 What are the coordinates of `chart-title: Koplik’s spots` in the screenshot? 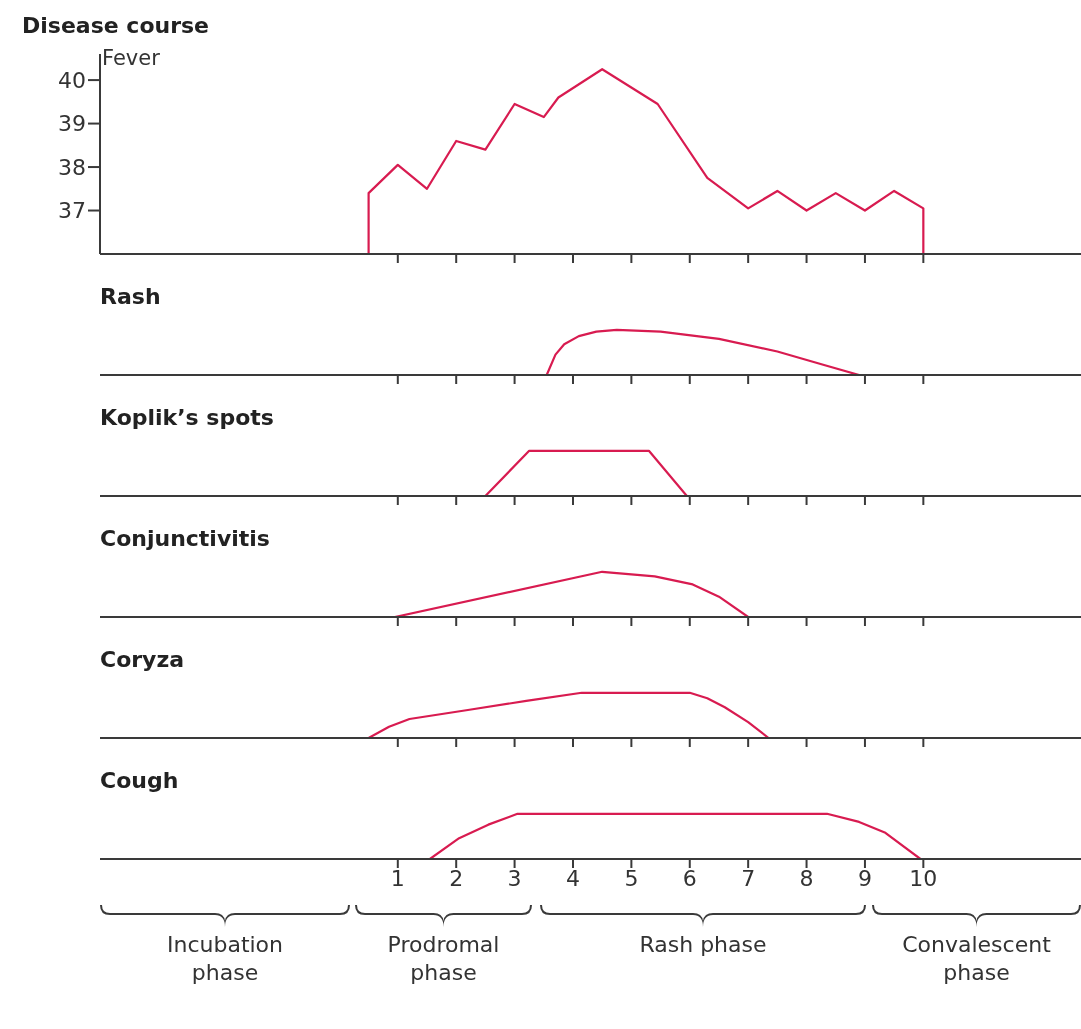 It's located at (187, 418).